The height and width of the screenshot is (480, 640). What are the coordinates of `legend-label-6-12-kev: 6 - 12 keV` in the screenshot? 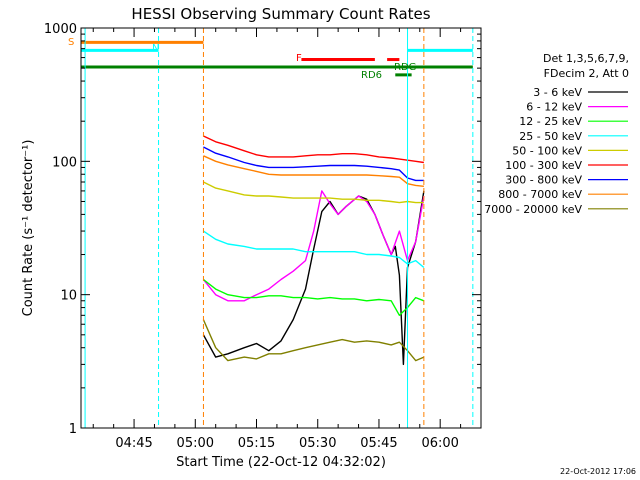 It's located at (554, 107).